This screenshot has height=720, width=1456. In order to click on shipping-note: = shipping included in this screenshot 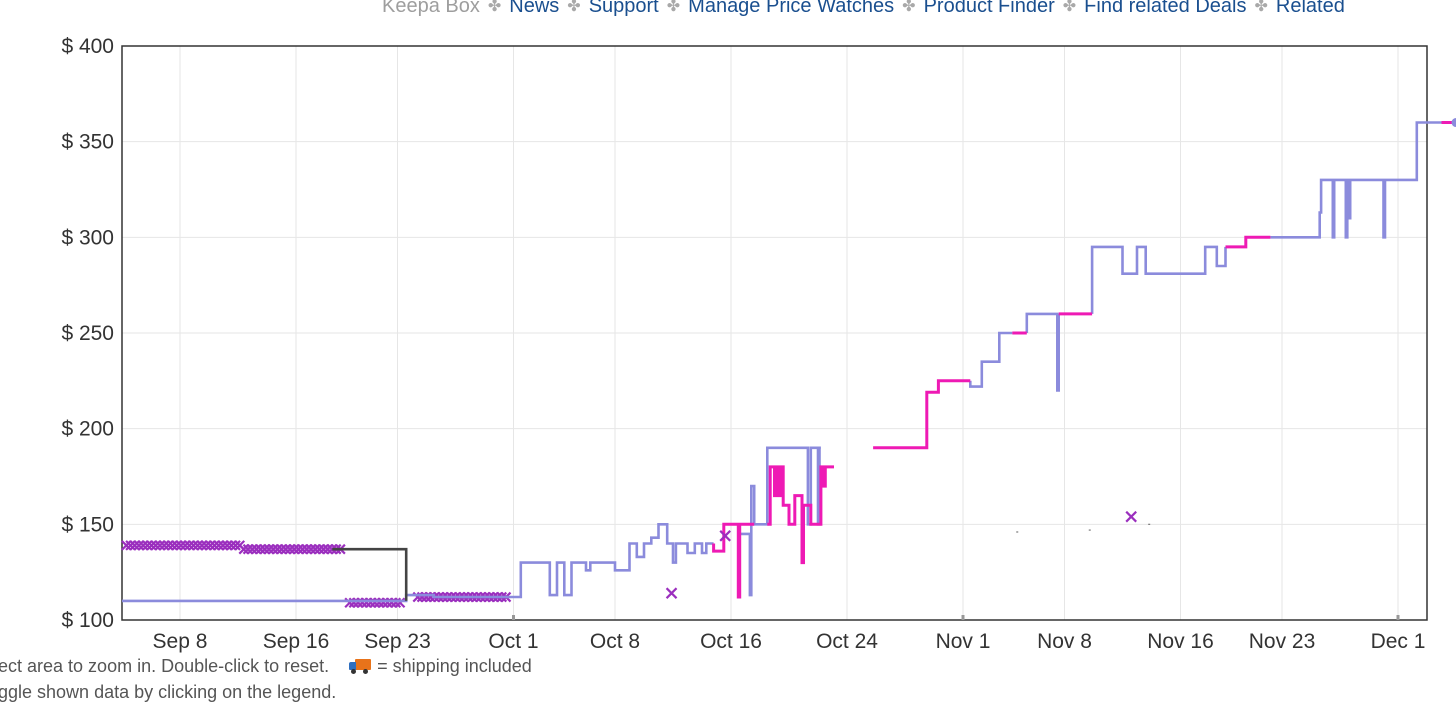, I will do `click(454, 666)`.